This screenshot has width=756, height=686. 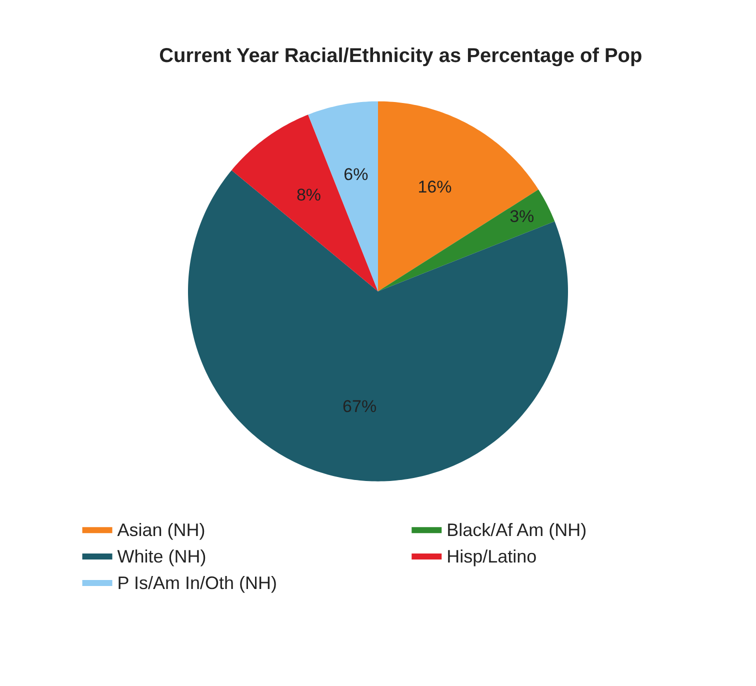 What do you see at coordinates (359, 406) in the screenshot?
I see `data-label: 67%` at bounding box center [359, 406].